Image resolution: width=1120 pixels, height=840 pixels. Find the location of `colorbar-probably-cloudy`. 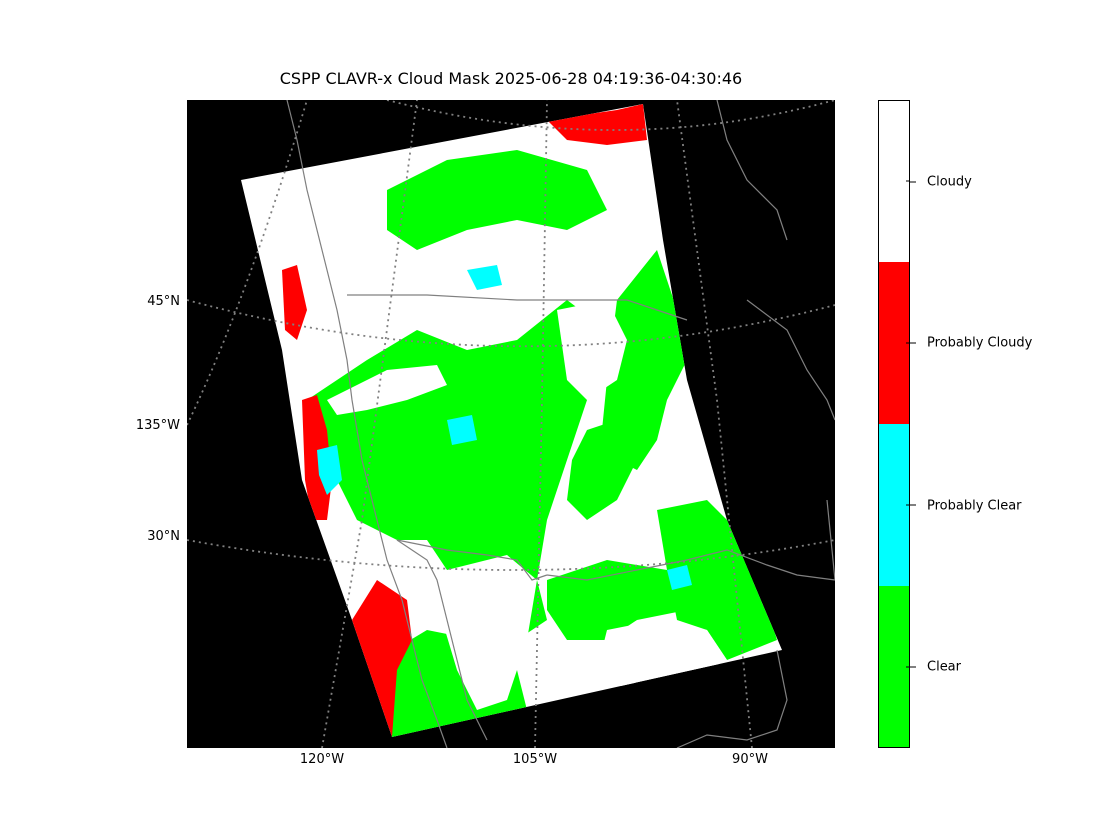

colorbar-probably-cloudy is located at coordinates (894, 343).